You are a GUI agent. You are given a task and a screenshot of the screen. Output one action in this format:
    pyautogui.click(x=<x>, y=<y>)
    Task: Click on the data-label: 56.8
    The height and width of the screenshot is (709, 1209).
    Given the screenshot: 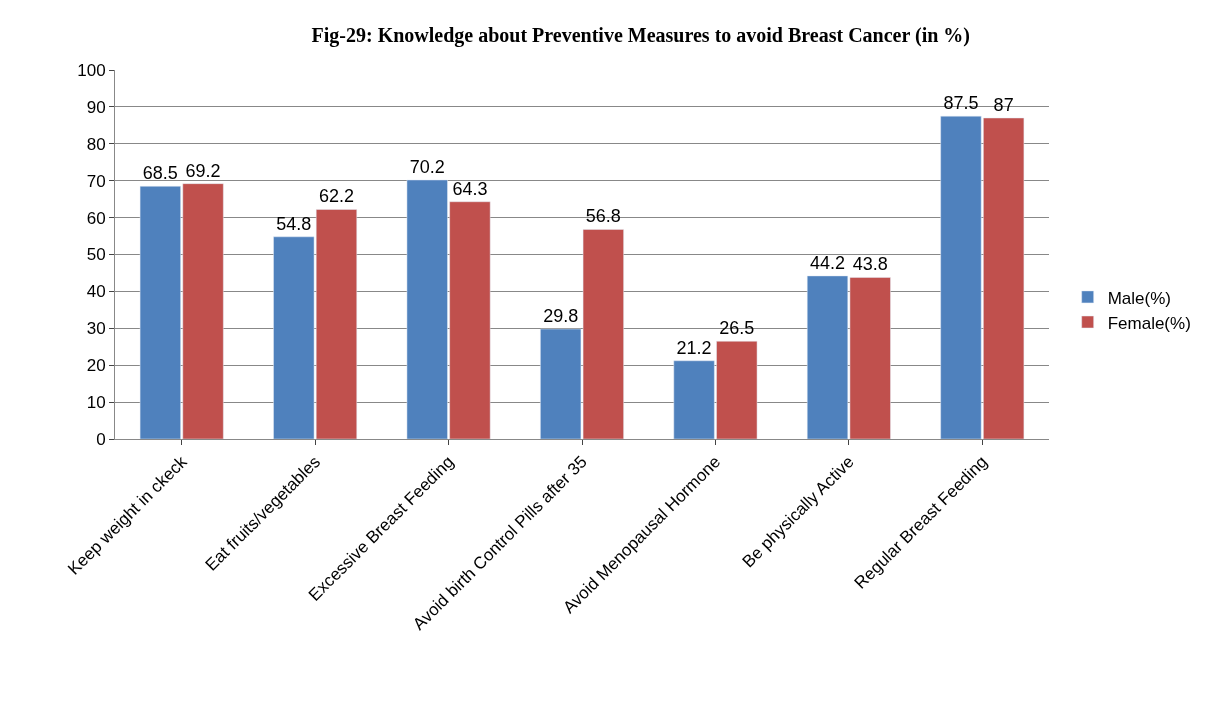 What is the action you would take?
    pyautogui.click(x=603, y=216)
    